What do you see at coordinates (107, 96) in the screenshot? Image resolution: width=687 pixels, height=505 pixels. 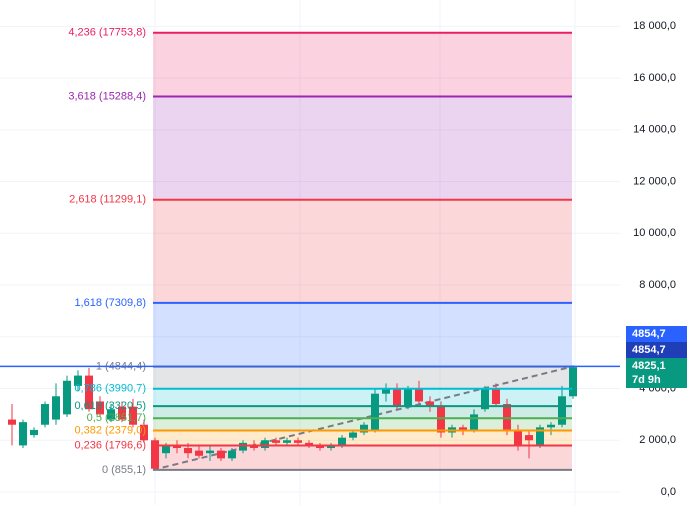 I see `fib-label: 3,618 (15288,4)` at bounding box center [107, 96].